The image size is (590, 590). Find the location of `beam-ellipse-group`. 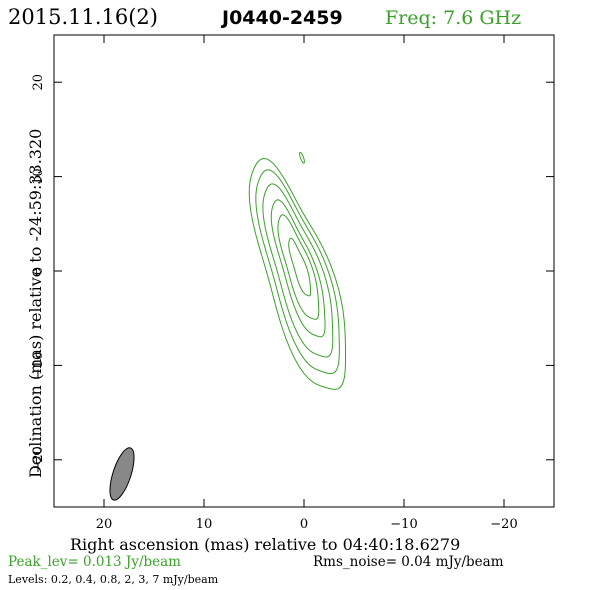

beam-ellipse-group is located at coordinates (122, 474).